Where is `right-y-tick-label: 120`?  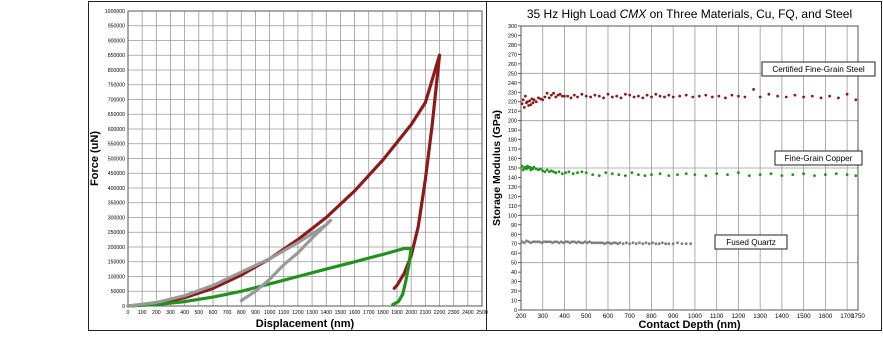
right-y-tick-label: 120 is located at coordinates (512, 197).